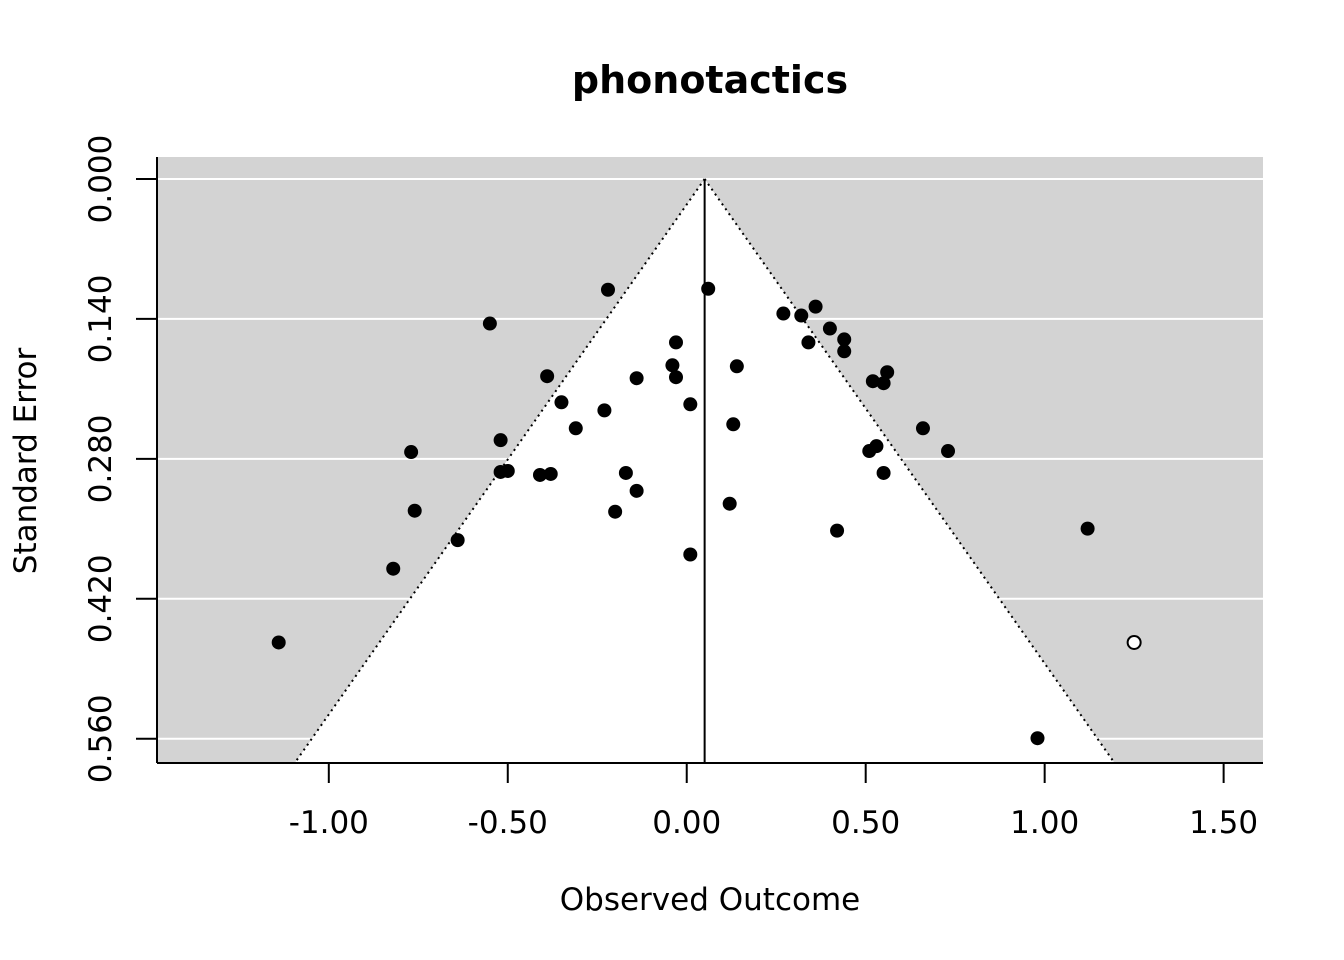 Image resolution: width=1344 pixels, height=960 pixels. I want to click on y-tick-label: 0.560, so click(101, 738).